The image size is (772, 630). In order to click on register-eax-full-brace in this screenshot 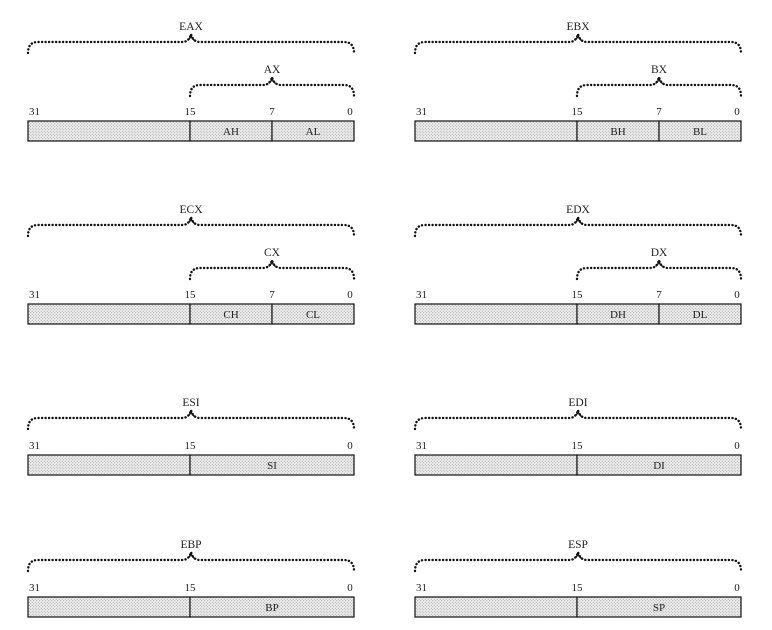, I will do `click(191, 43)`.